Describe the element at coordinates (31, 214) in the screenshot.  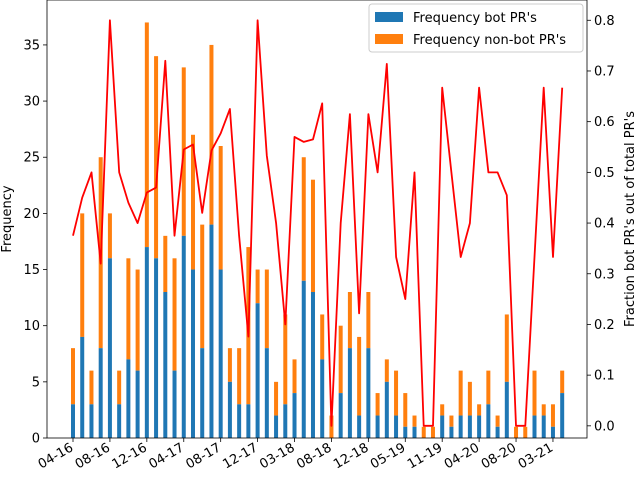
I see `y-tick-label: 20` at that location.